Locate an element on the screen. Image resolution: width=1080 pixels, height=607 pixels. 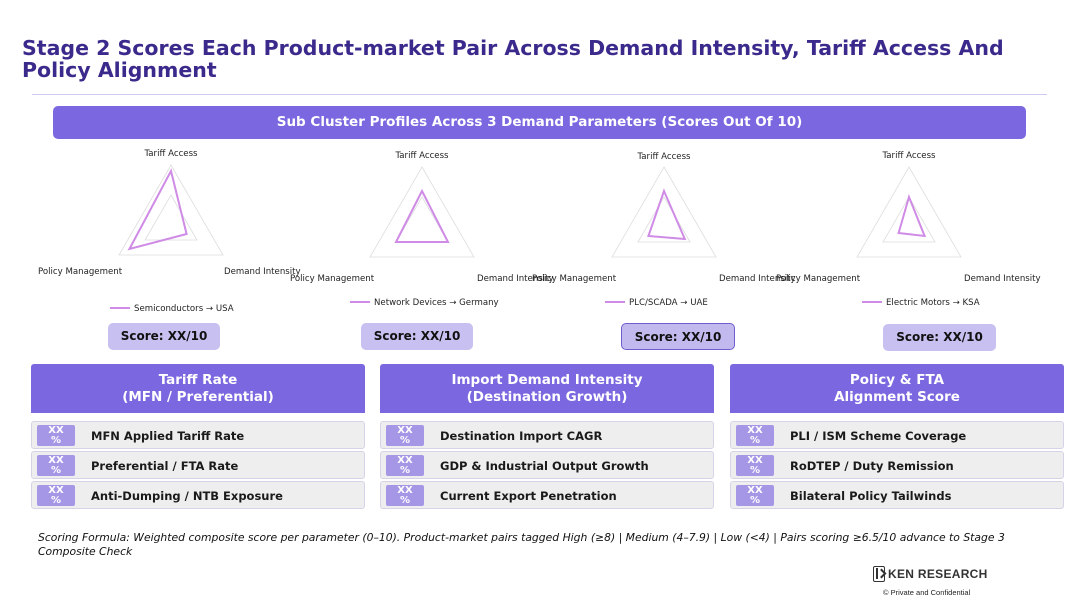
list-item: XX% MFN Applied Tariff Rate is located at coordinates (198, 435).